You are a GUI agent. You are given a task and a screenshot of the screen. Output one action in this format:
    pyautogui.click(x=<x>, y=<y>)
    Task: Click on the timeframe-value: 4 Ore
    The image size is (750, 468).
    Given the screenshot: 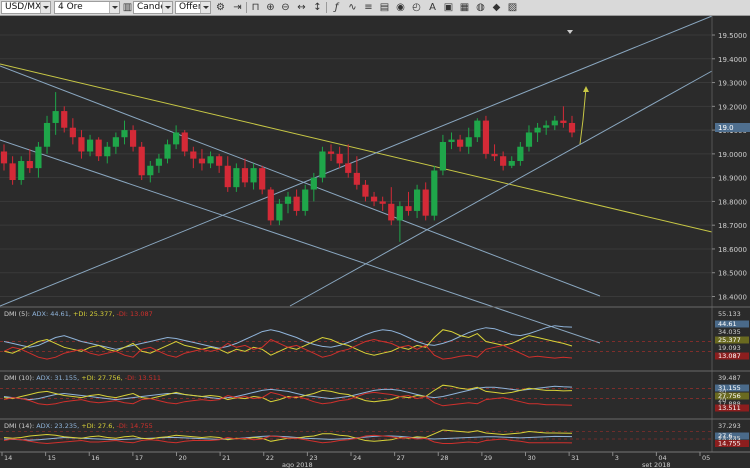 What is the action you would take?
    pyautogui.click(x=70, y=7)
    